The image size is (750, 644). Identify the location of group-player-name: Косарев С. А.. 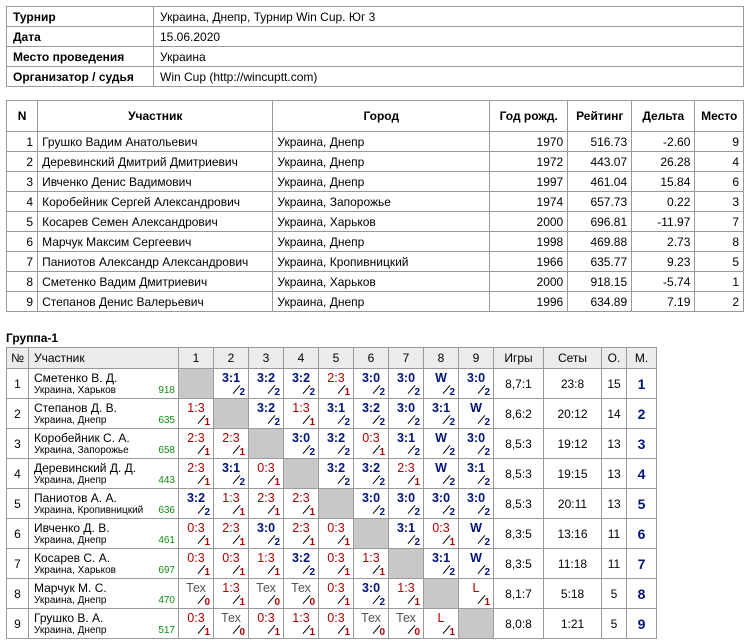
(72, 558).